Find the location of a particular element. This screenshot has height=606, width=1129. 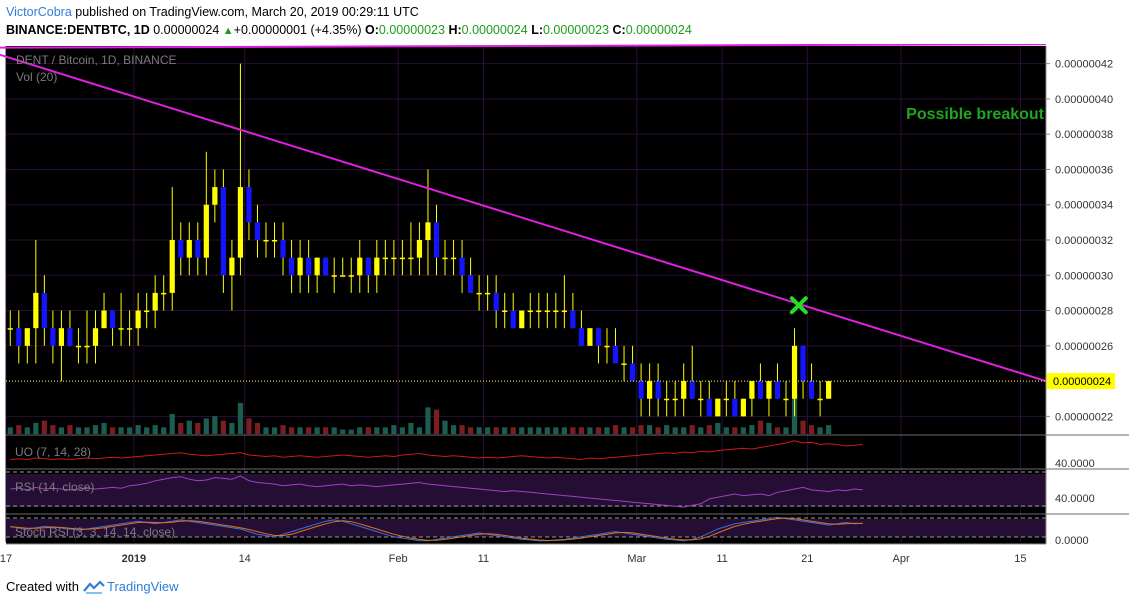

price-change: +0.00000001 (+4.35%) is located at coordinates (297, 30).